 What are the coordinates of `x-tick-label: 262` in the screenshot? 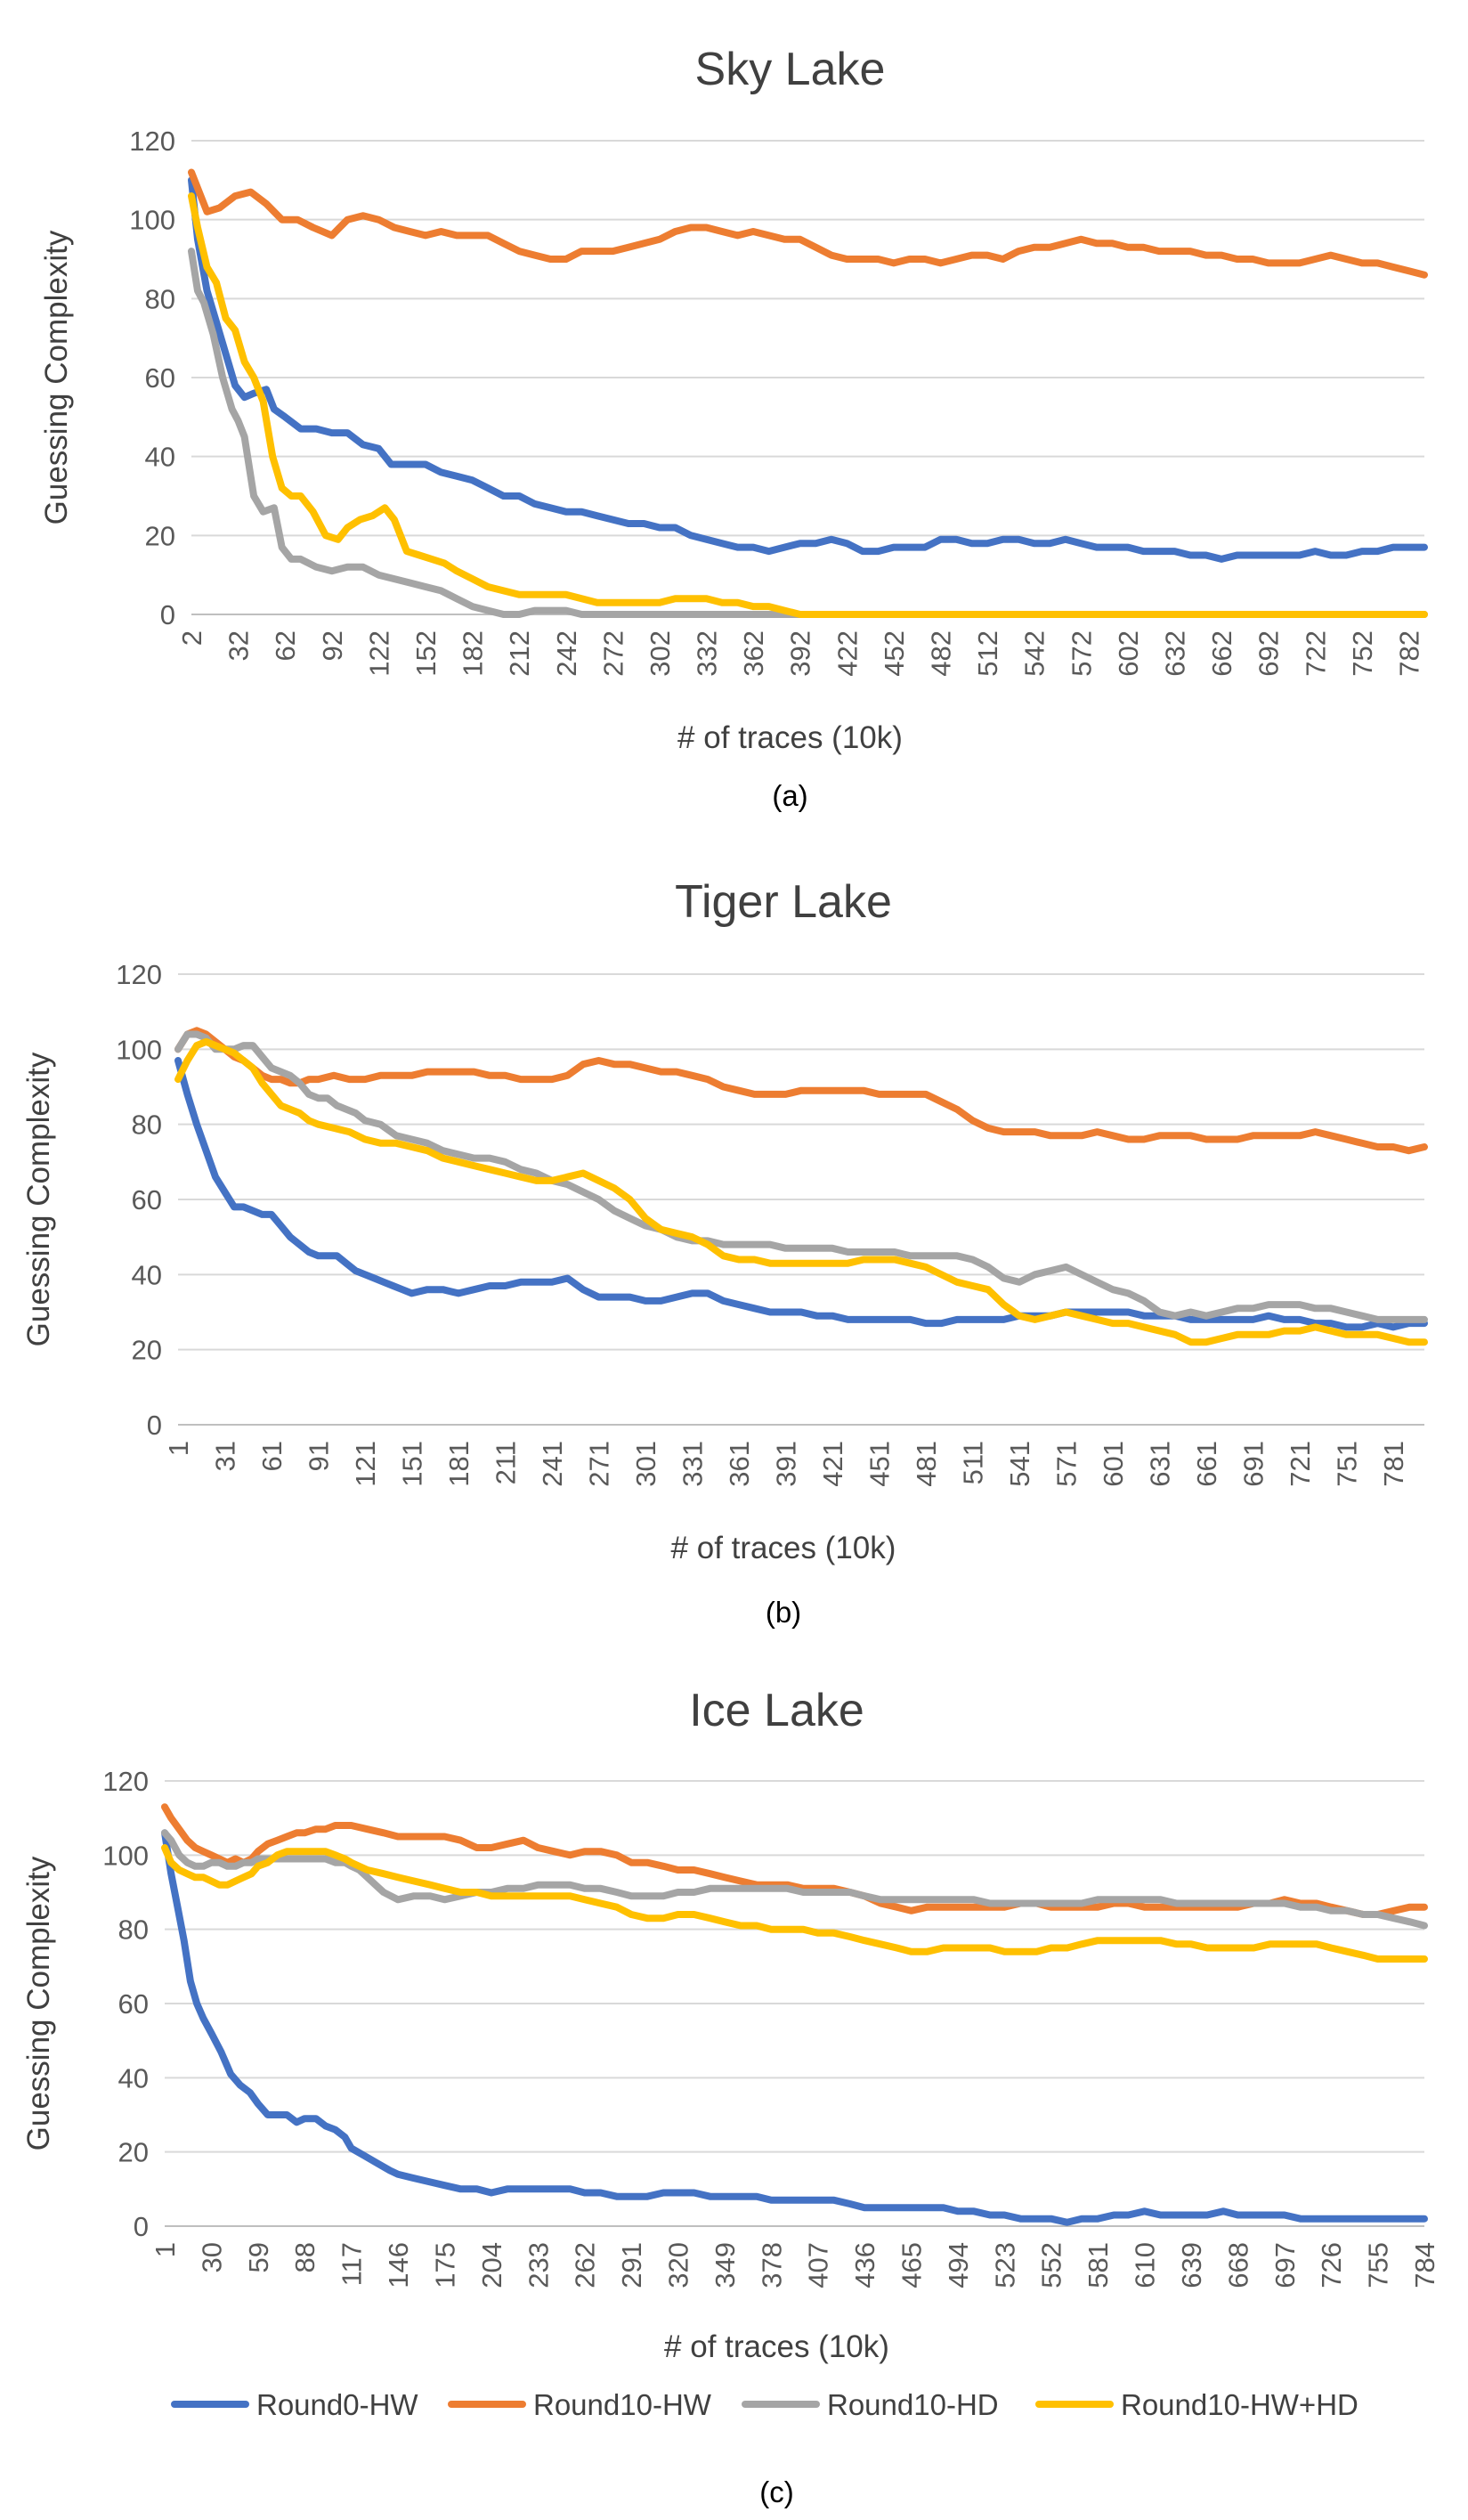 It's located at (585, 2265).